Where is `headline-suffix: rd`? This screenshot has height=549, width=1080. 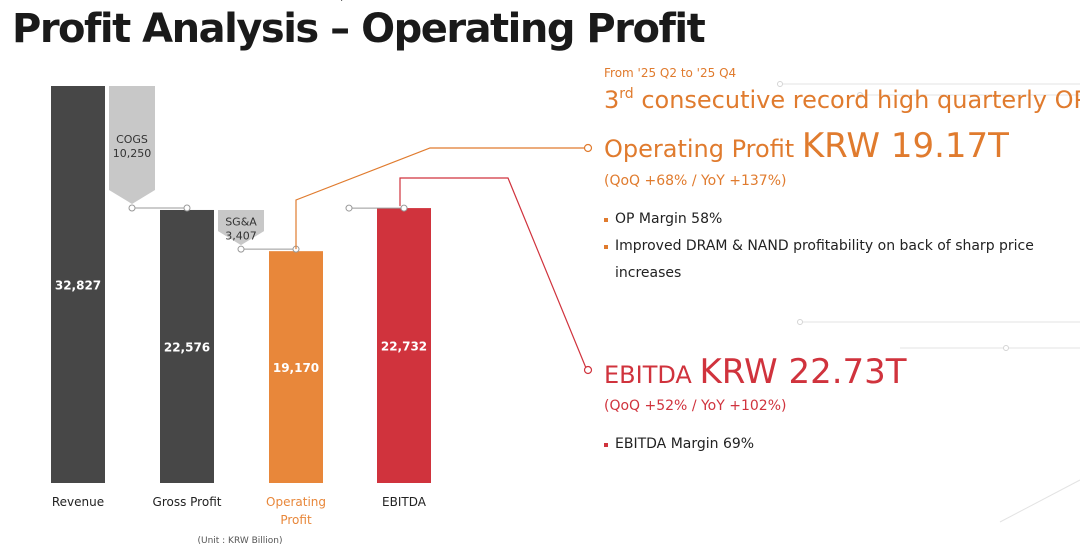 headline-suffix: rd is located at coordinates (626, 94).